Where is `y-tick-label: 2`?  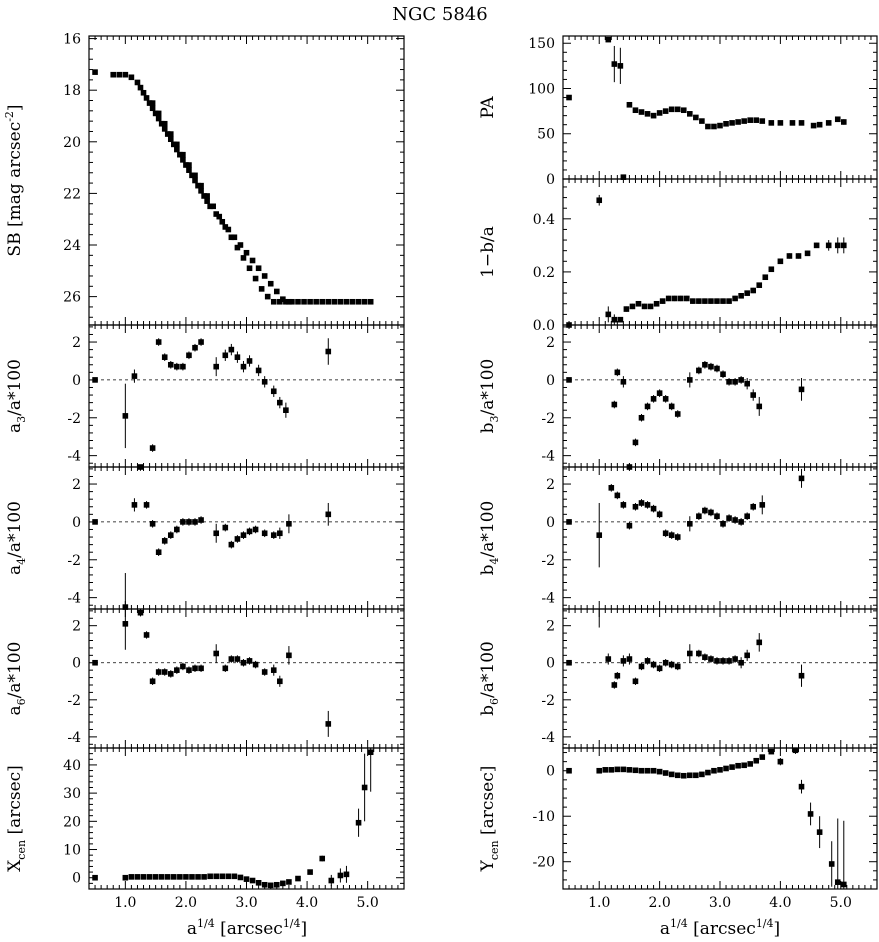
y-tick-label: 2 is located at coordinates (76, 343).